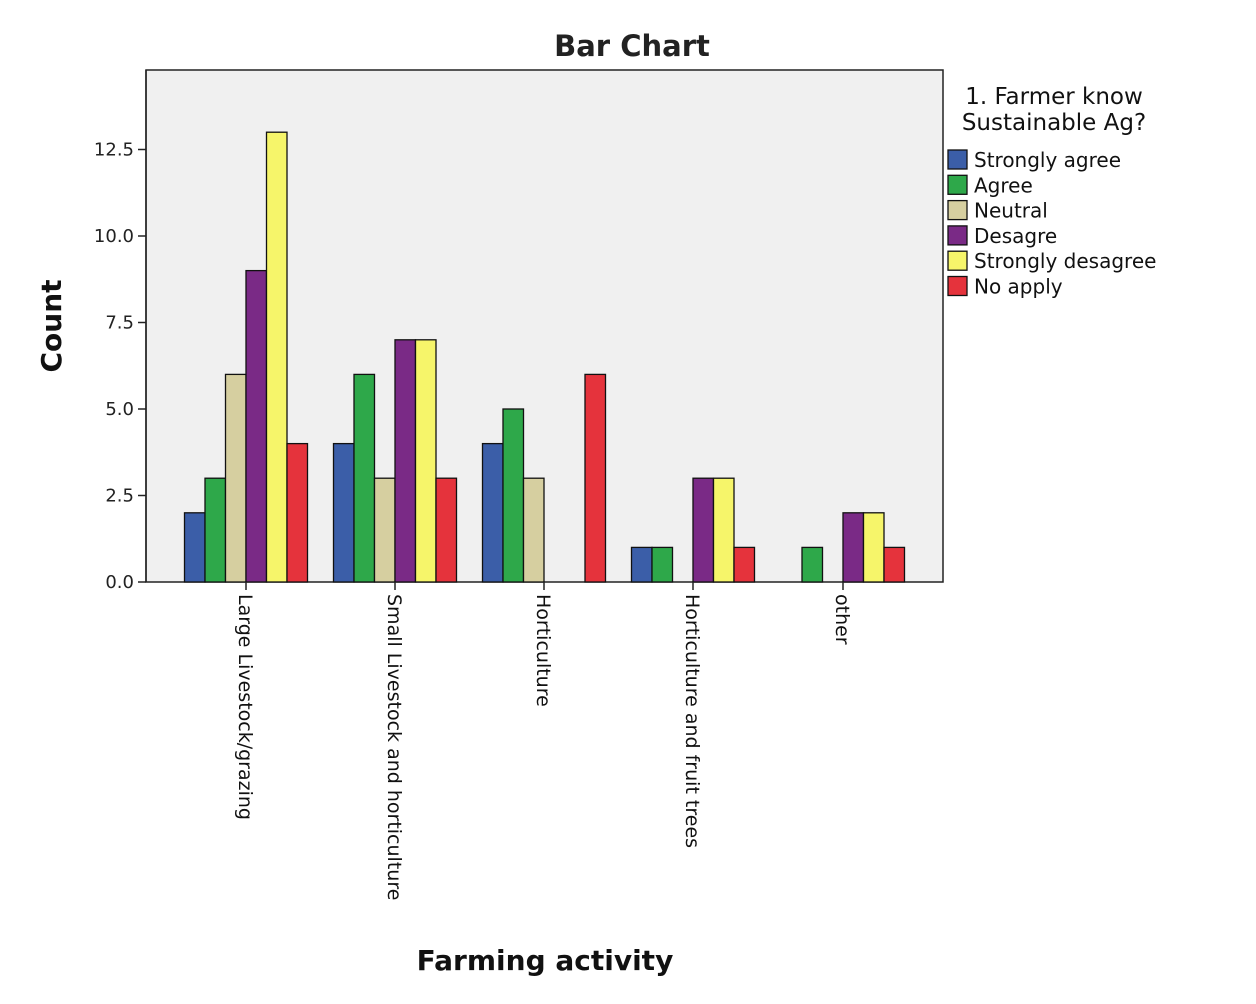  What do you see at coordinates (394, 747) in the screenshot?
I see `x-tick-label: Small Livestock and horticulture` at bounding box center [394, 747].